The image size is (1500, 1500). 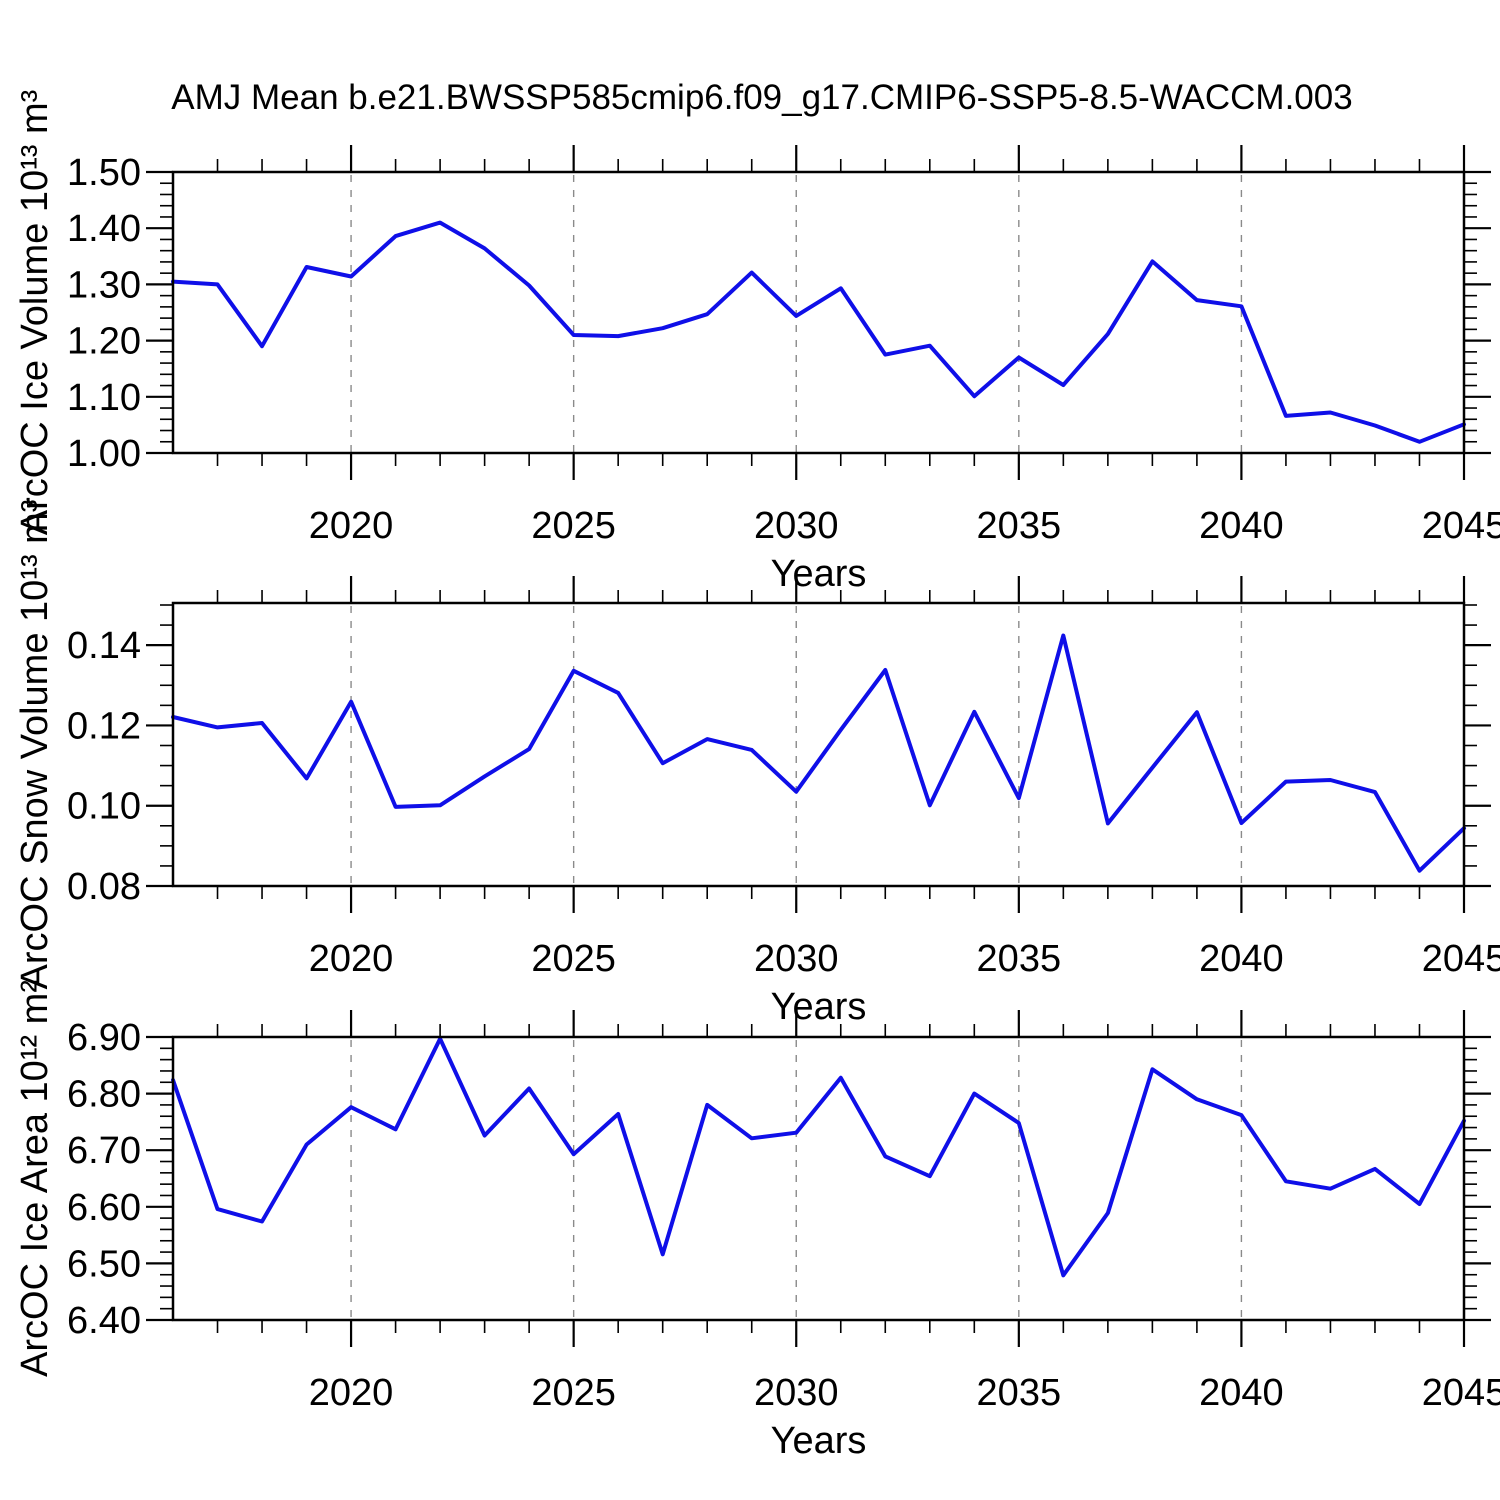 I want to click on y-tick-label: 6.60, so click(x=104, y=1208).